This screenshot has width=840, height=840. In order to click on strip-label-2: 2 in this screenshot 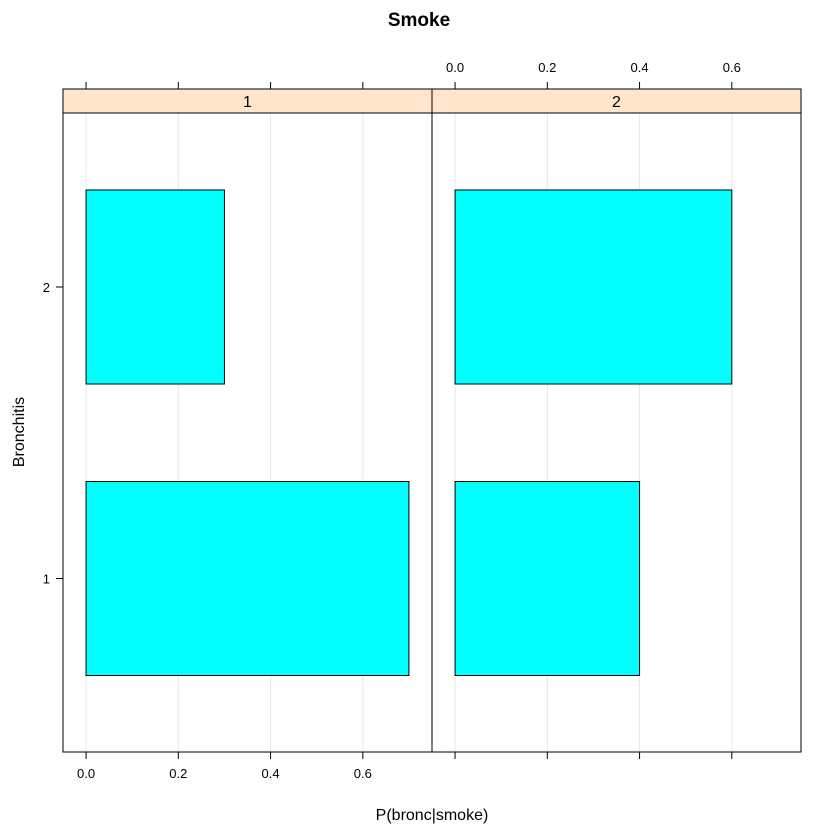, I will do `click(616, 102)`.